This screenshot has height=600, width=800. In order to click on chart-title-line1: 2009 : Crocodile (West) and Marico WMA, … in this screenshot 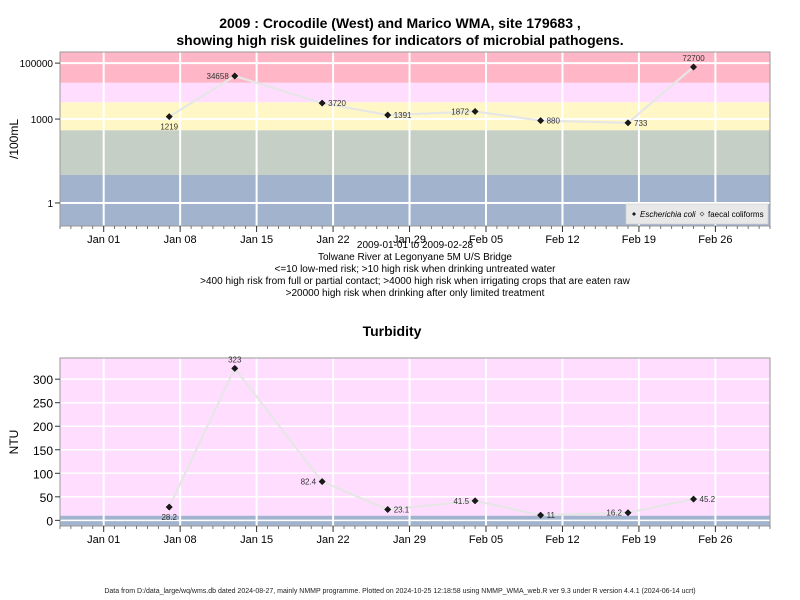, I will do `click(400, 23)`.